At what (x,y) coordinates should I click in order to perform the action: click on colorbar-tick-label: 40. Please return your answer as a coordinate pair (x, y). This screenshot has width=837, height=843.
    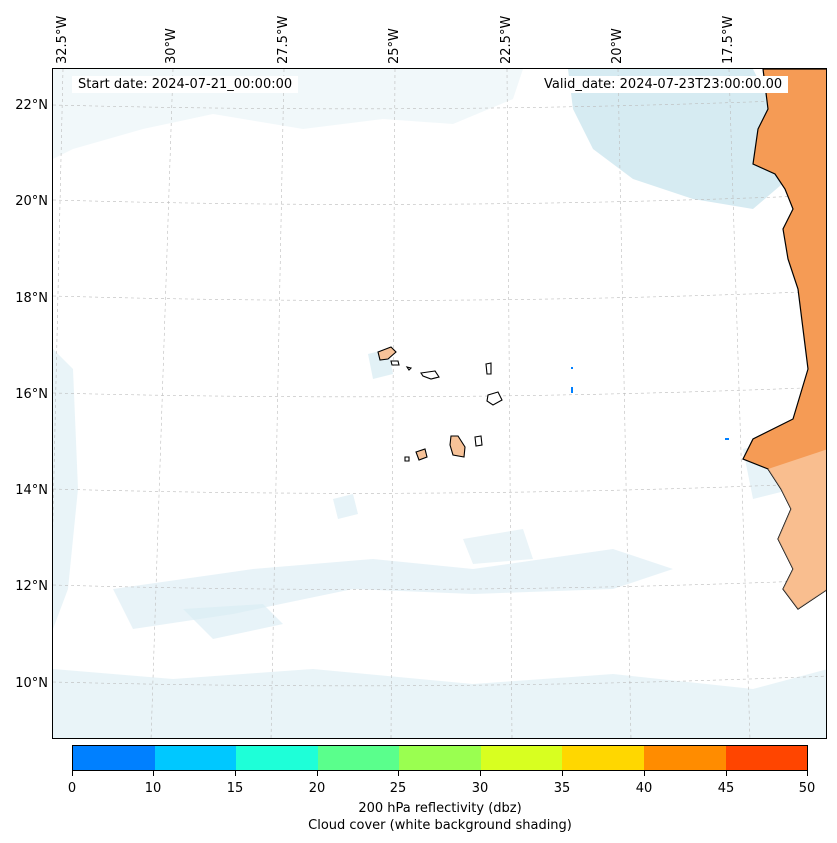
    Looking at the image, I should click on (644, 788).